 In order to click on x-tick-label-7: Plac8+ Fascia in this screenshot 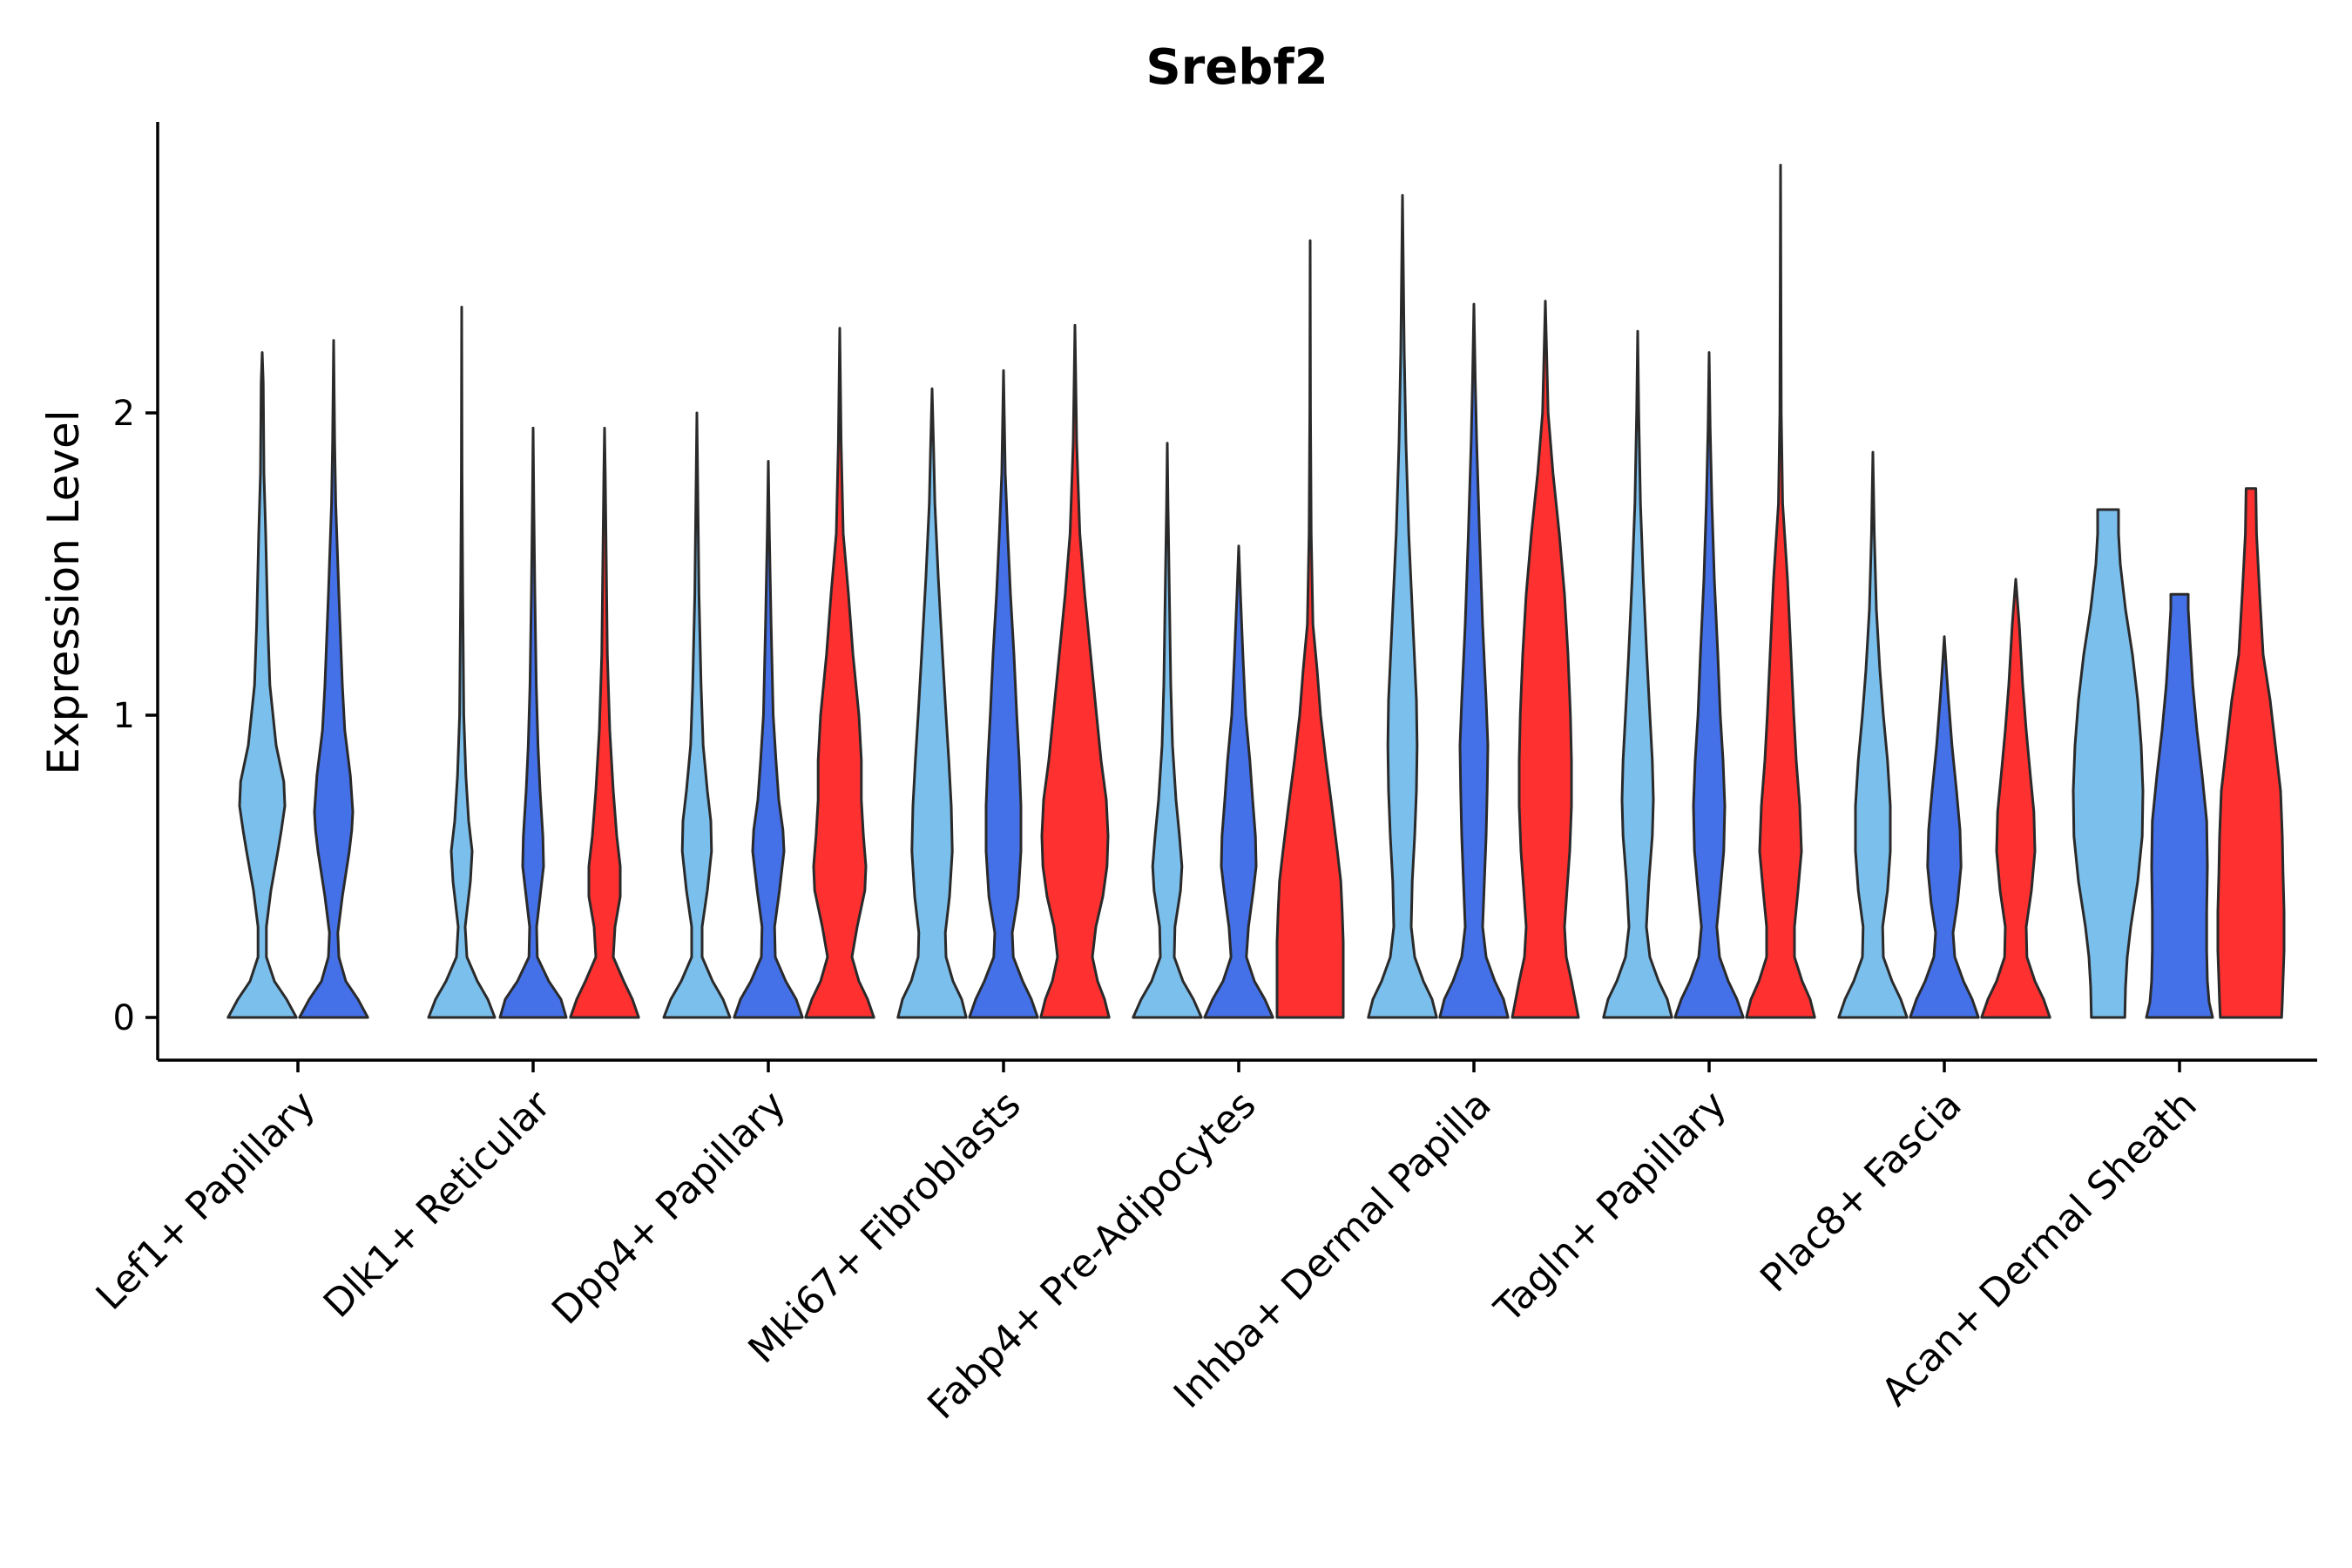, I will do `click(1861, 1192)`.